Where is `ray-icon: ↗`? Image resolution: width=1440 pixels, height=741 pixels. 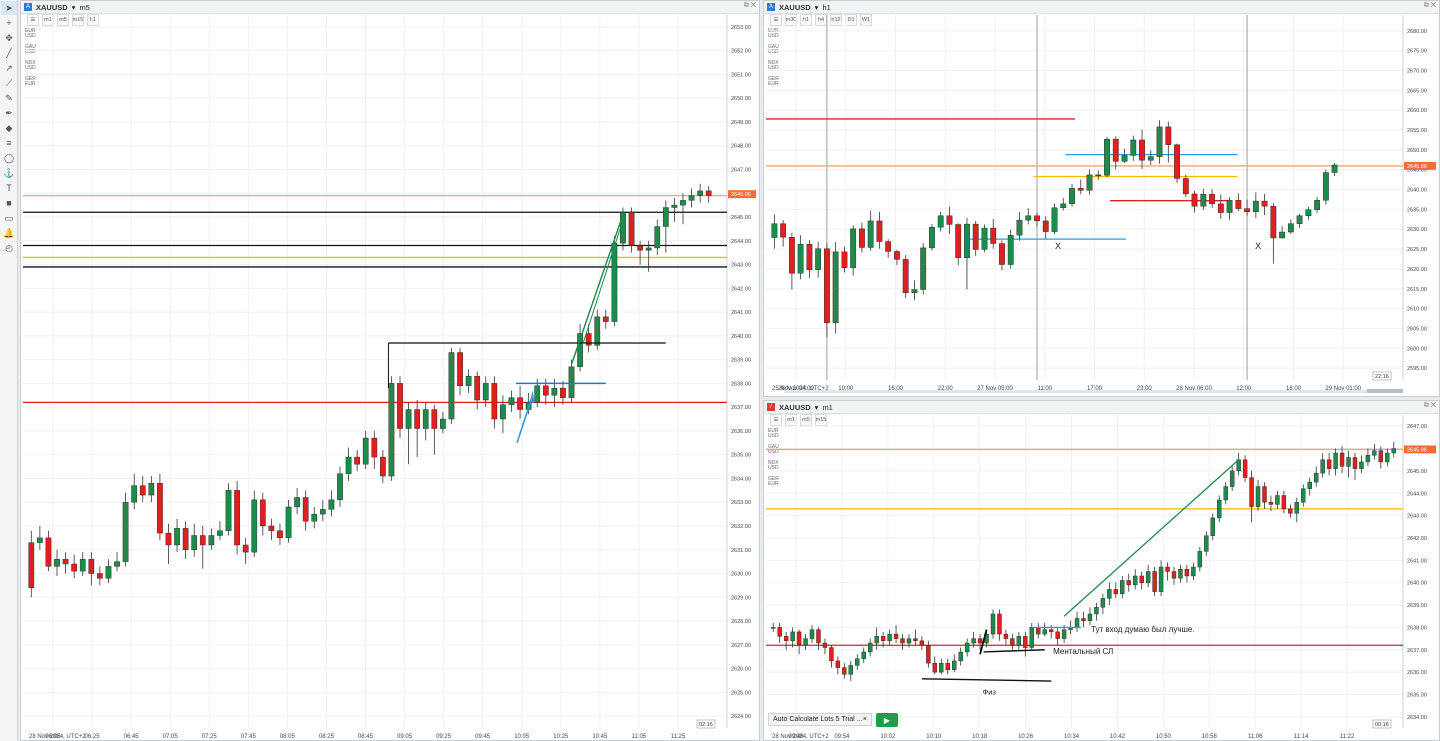
ray-icon: ↗ is located at coordinates (9, 67).